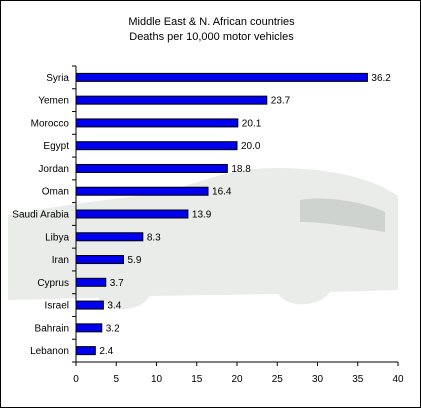  What do you see at coordinates (117, 283) in the screenshot?
I see `value-label: 3.7` at bounding box center [117, 283].